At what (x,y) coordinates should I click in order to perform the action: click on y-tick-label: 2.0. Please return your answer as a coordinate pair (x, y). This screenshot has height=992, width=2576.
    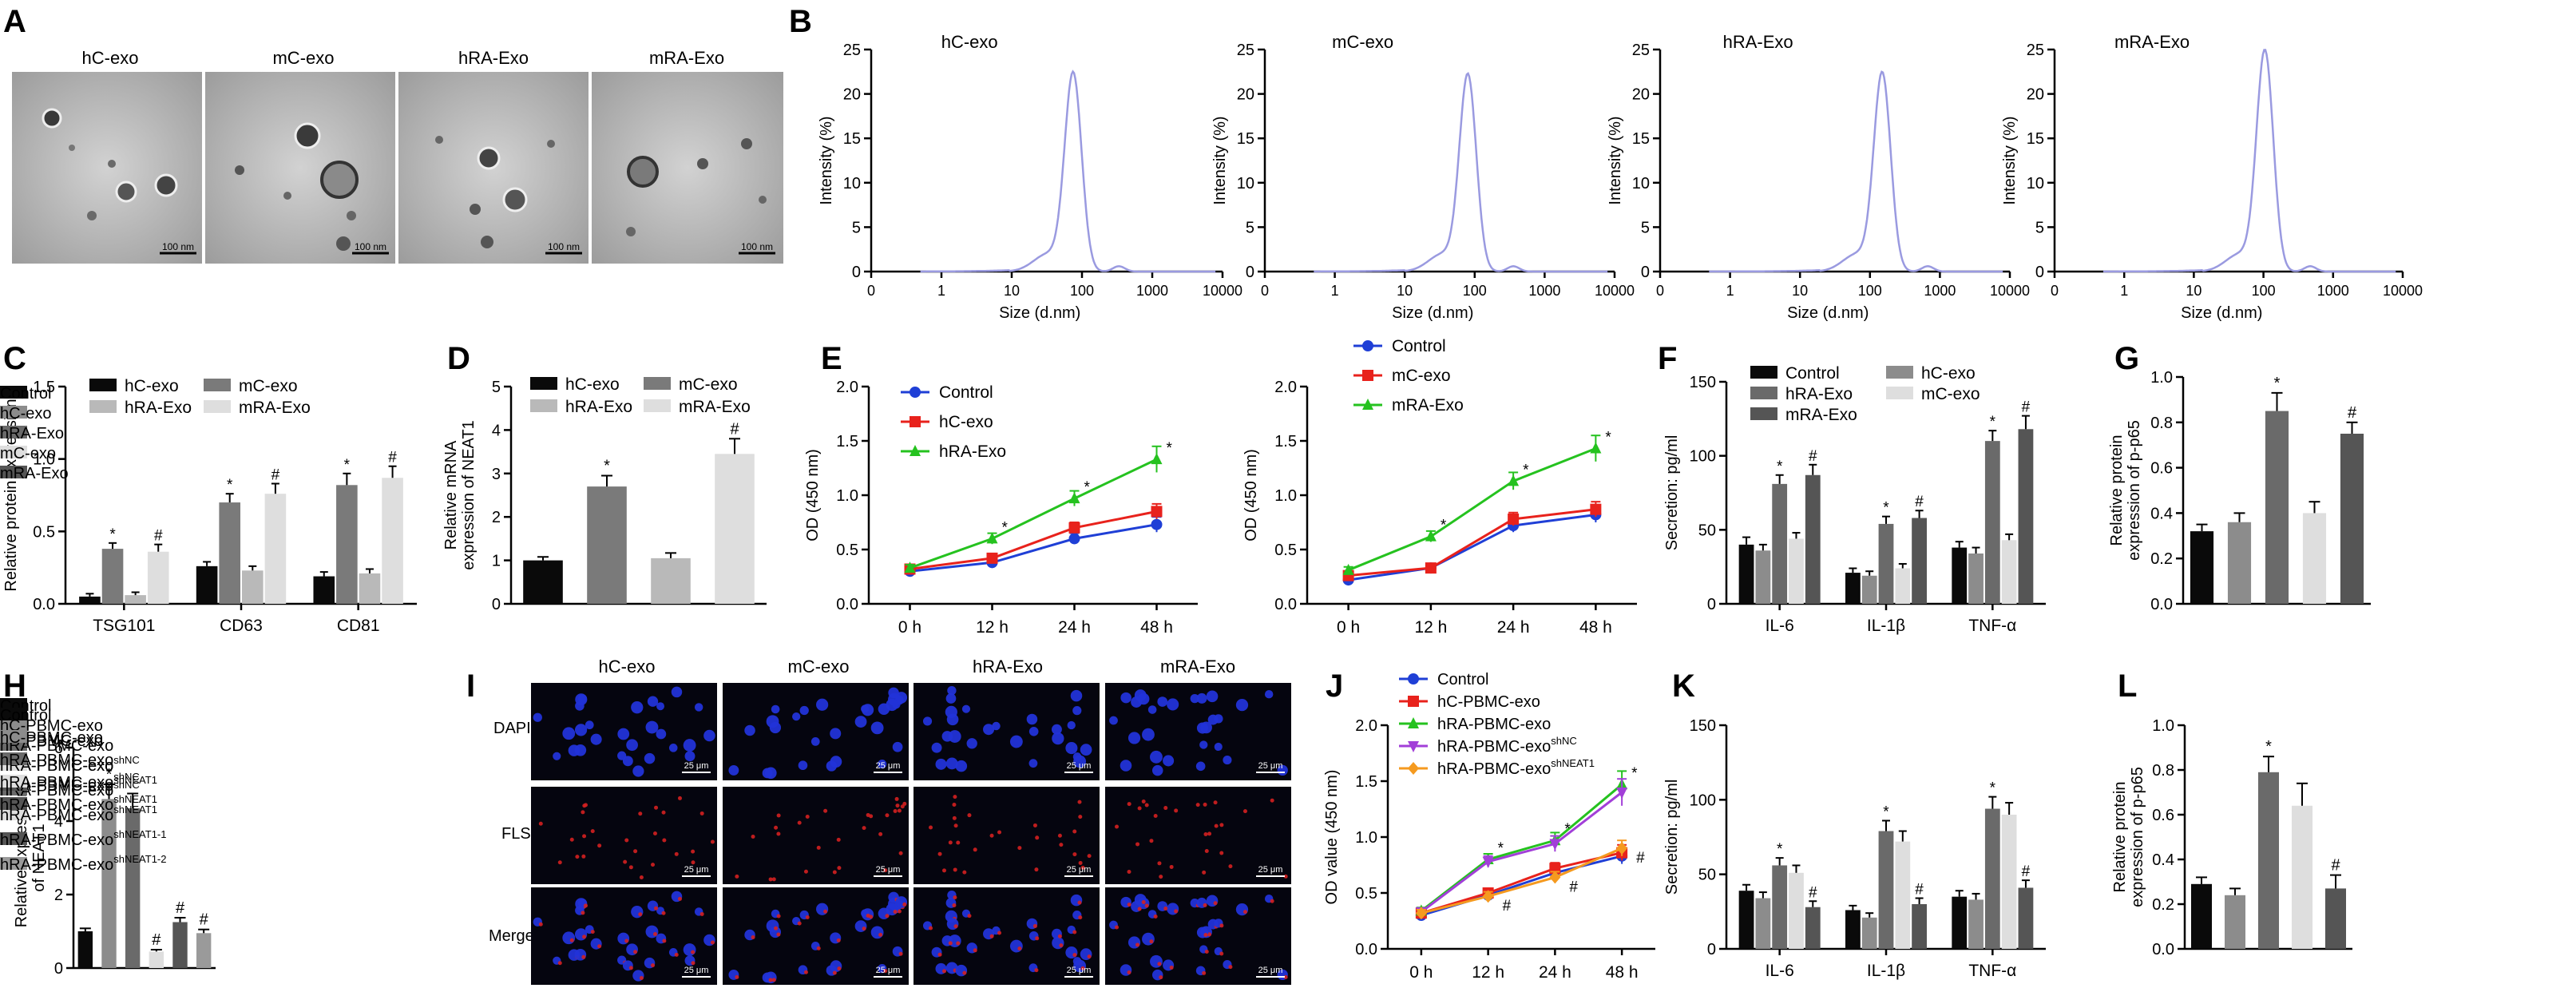
    Looking at the image, I should click on (1366, 726).